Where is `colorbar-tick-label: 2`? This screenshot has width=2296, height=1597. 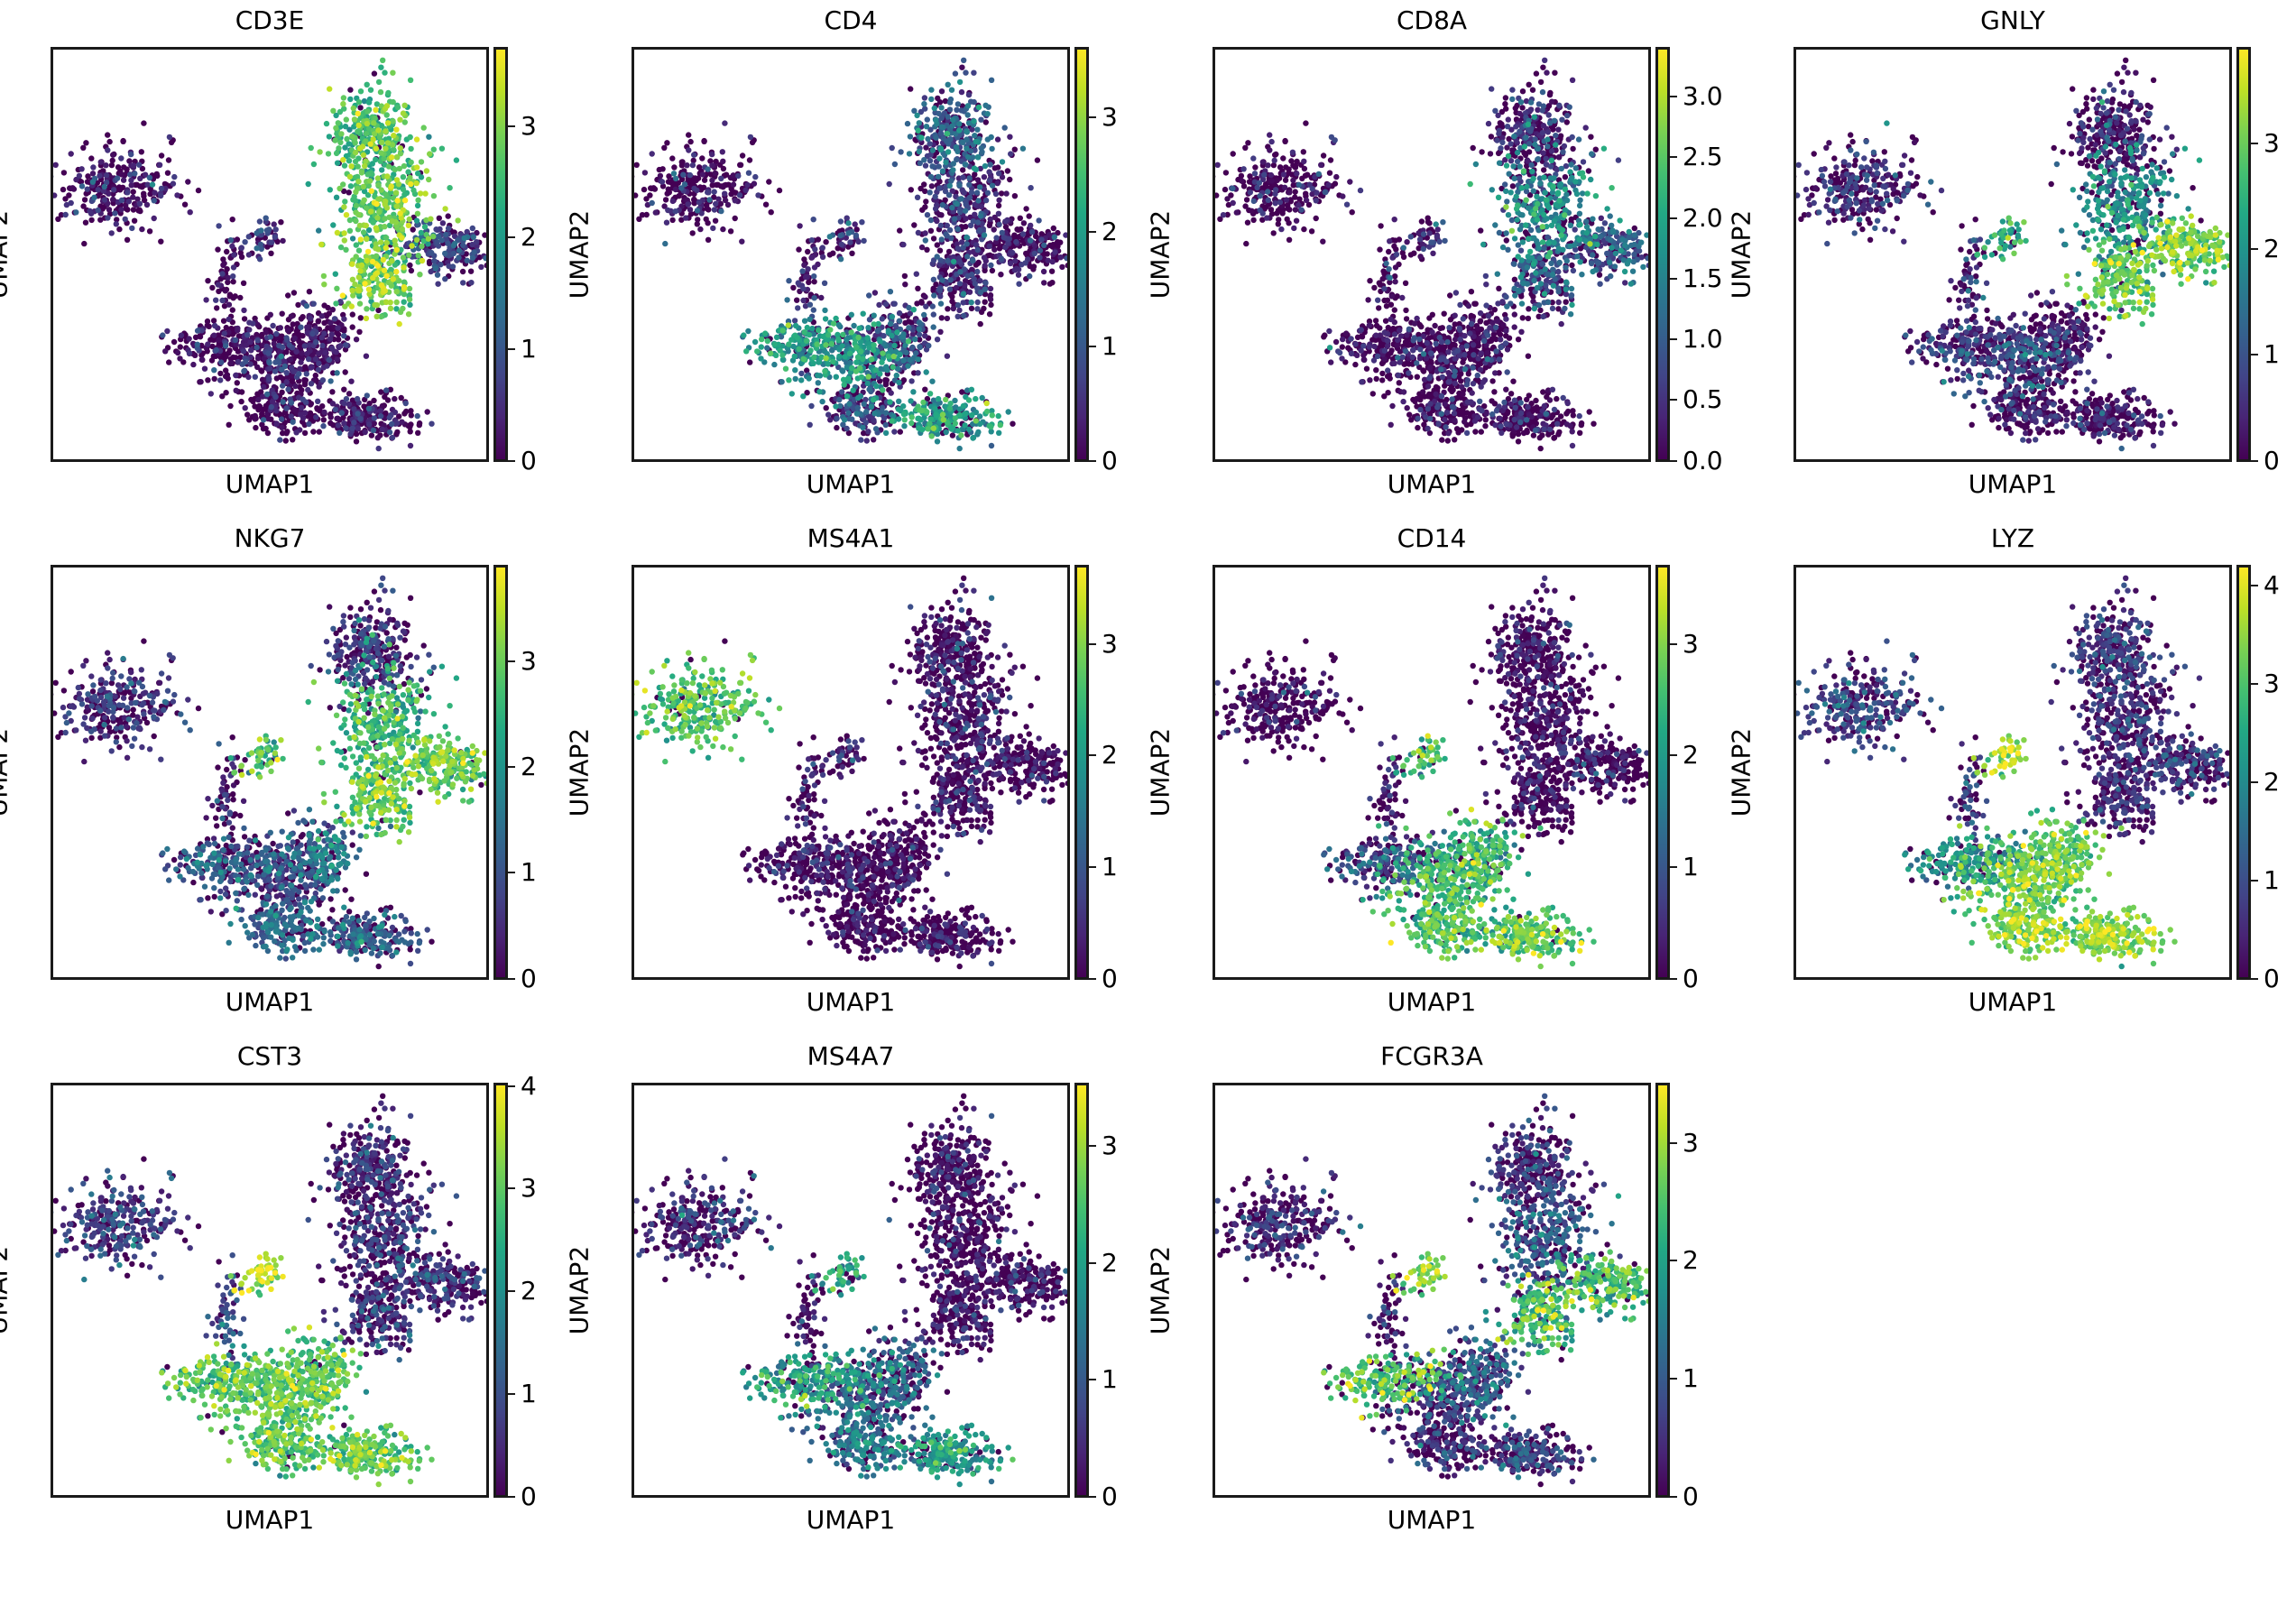 colorbar-tick-label: 2 is located at coordinates (1110, 232).